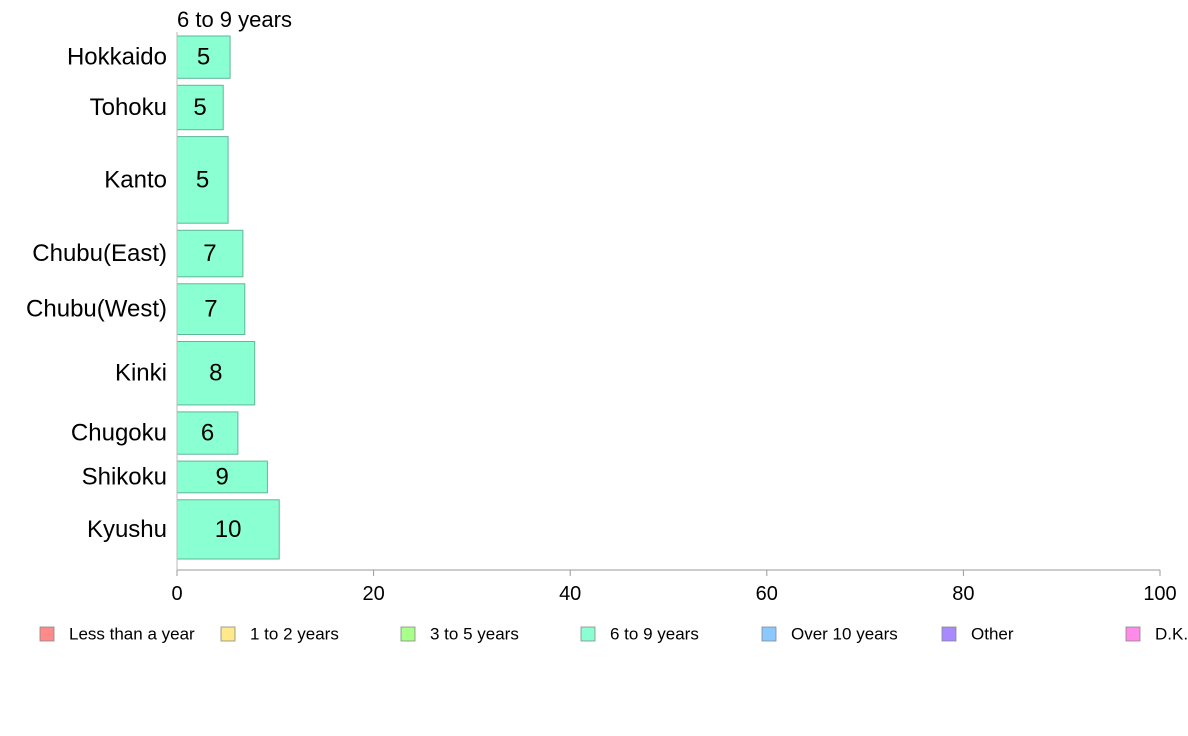 The width and height of the screenshot is (1188, 736). I want to click on legend-swatch-6-to-9-years, so click(588, 634).